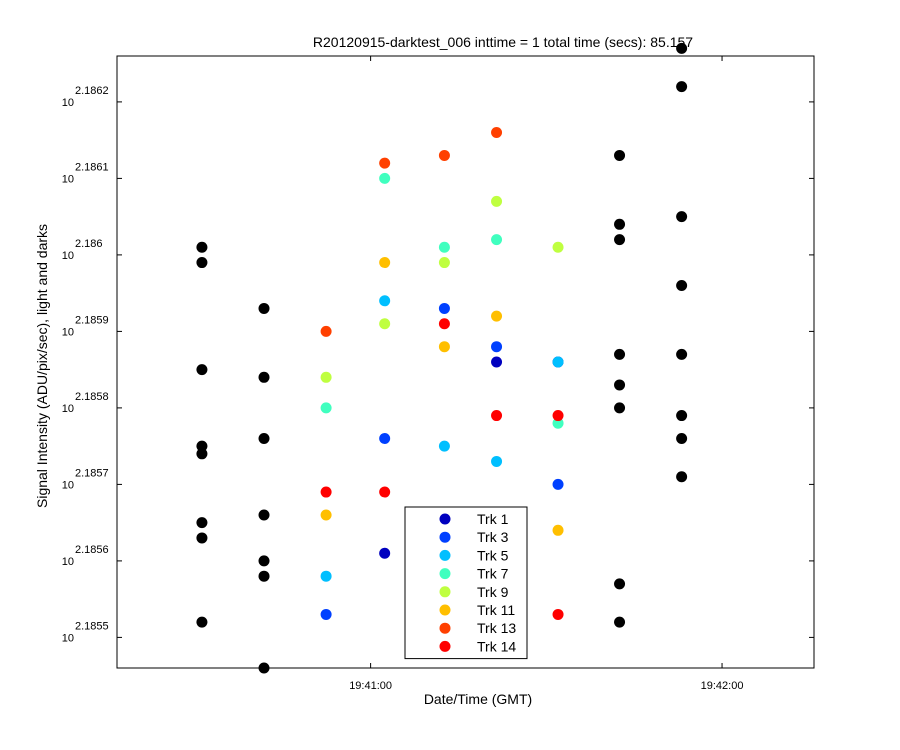 The width and height of the screenshot is (900, 750). Describe the element at coordinates (496, 628) in the screenshot. I see `legend-label: Trk 13` at that location.